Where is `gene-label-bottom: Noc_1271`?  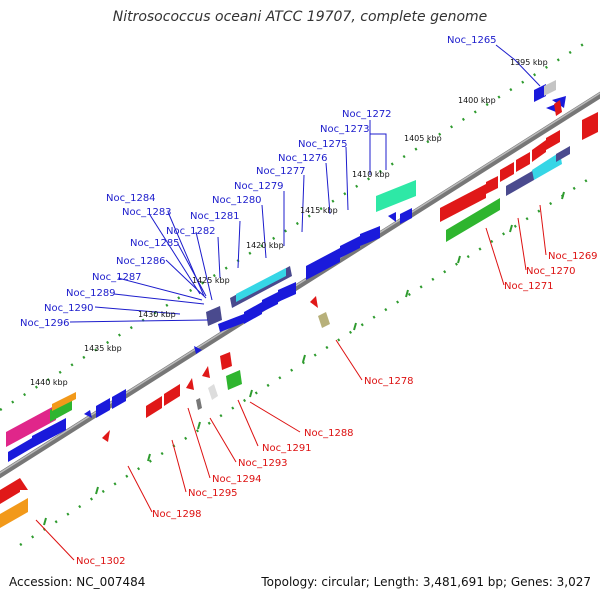
gene-label-bottom: Noc_1271 is located at coordinates (529, 286).